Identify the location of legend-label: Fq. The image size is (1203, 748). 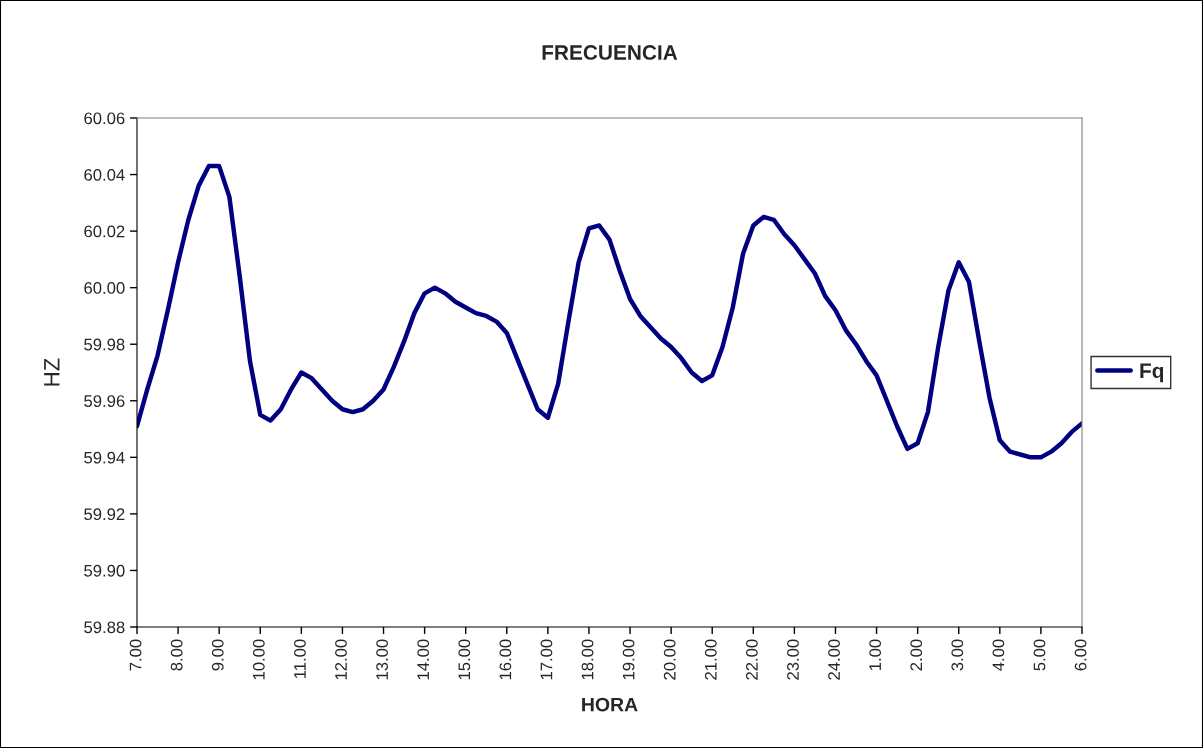
(1152, 373).